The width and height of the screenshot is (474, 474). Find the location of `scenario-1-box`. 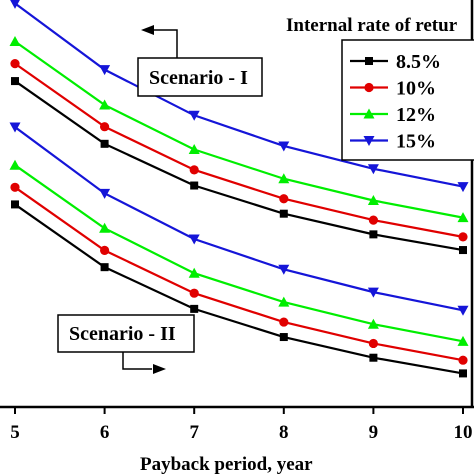

scenario-1-box is located at coordinates (200, 77).